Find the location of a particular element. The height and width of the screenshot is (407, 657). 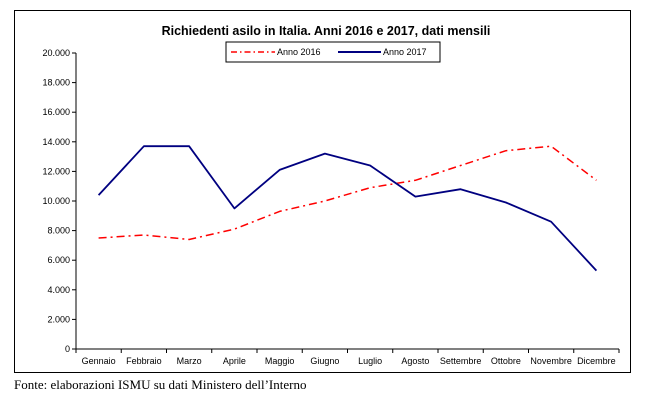

legend-box is located at coordinates (333, 52).